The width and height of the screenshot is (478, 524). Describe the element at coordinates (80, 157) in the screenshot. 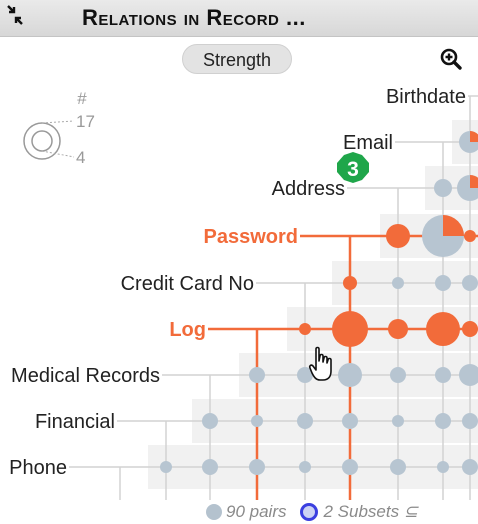

I see `legend-min: 4` at that location.